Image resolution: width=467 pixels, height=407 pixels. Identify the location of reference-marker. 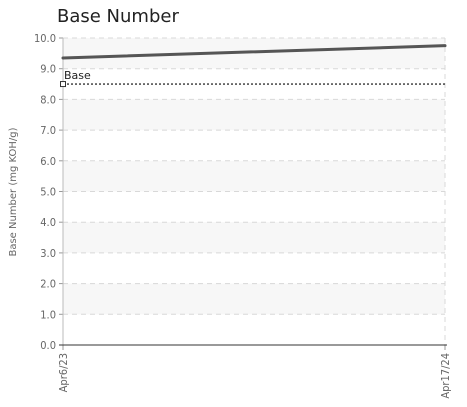
(63, 84).